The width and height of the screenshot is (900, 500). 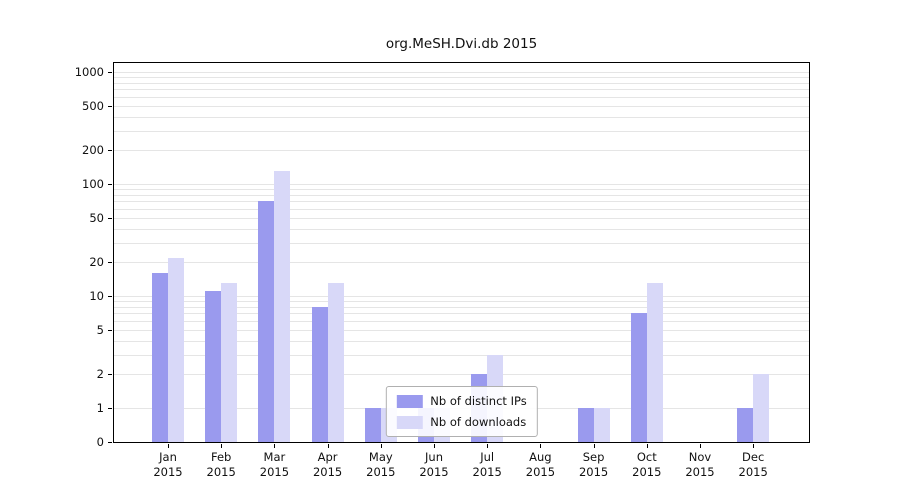 What do you see at coordinates (168, 464) in the screenshot?
I see `x-tick-label: Jan 2015` at bounding box center [168, 464].